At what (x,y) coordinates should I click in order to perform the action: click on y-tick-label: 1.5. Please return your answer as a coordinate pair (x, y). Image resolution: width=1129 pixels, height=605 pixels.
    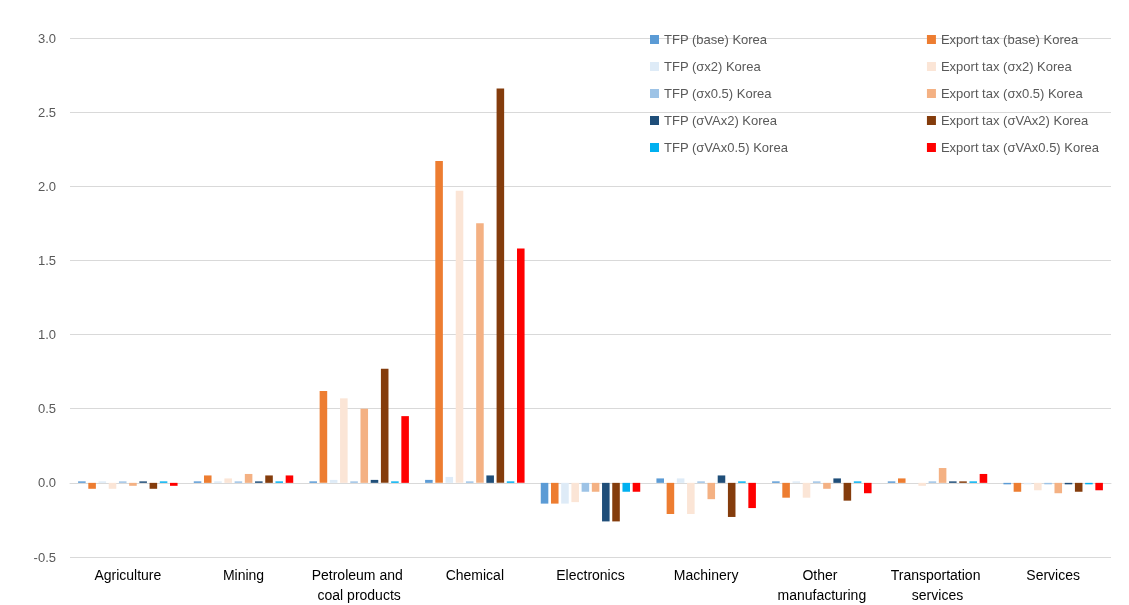
    Looking at the image, I should click on (46, 260).